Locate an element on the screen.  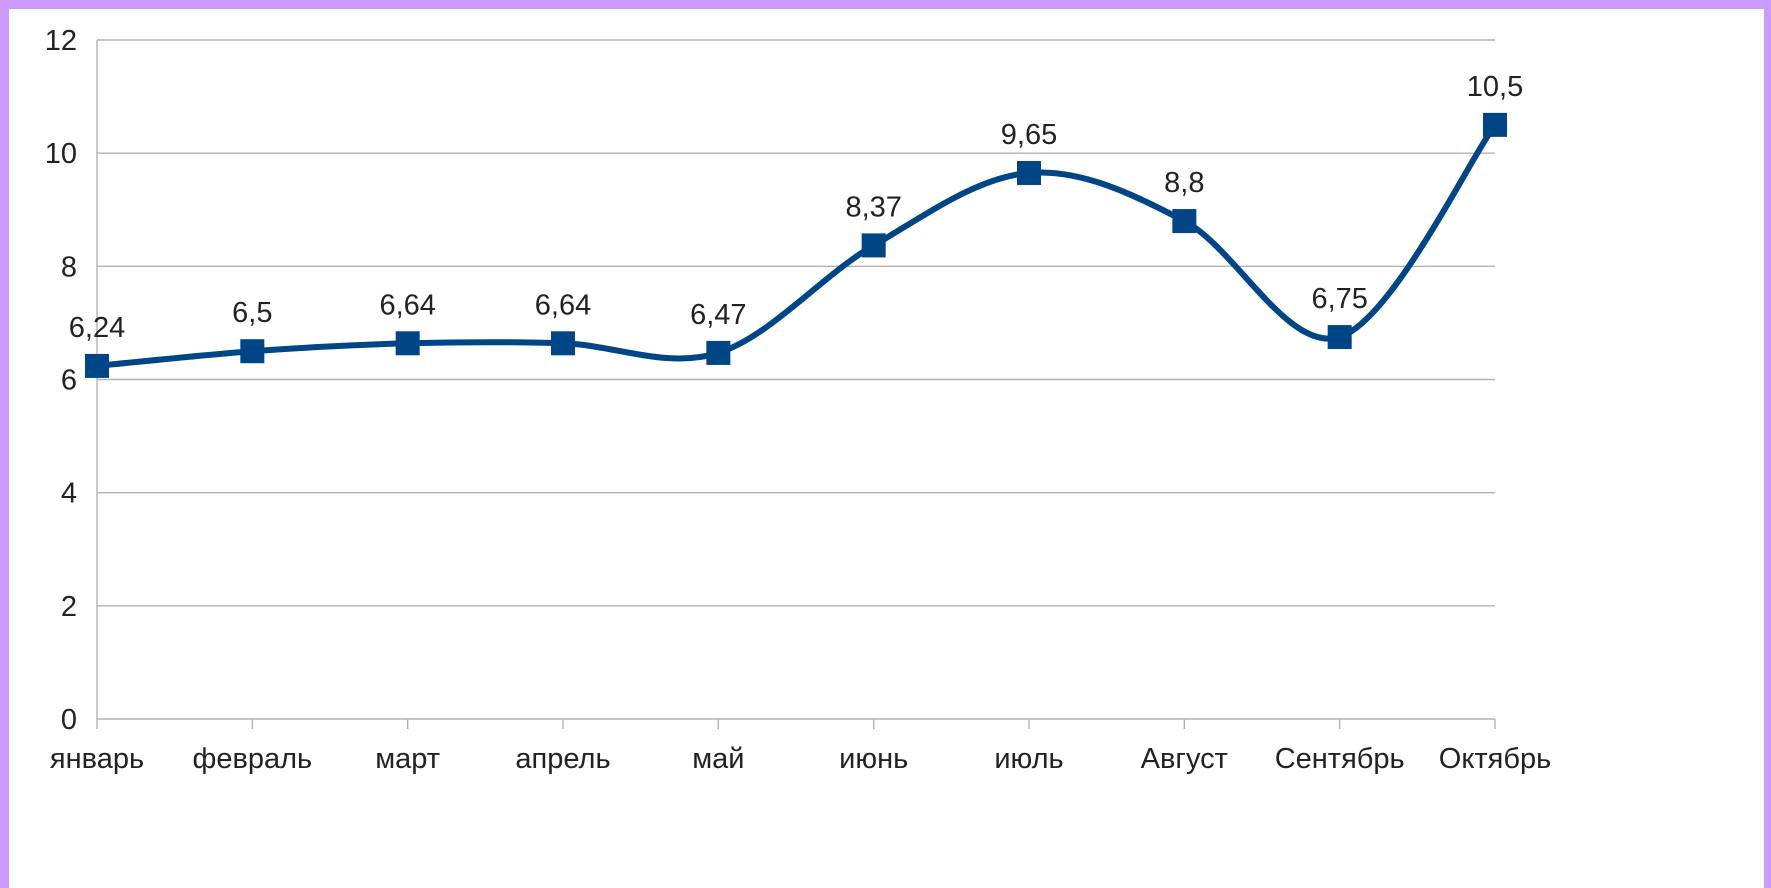
x-tick-label: Август is located at coordinates (1184, 759).